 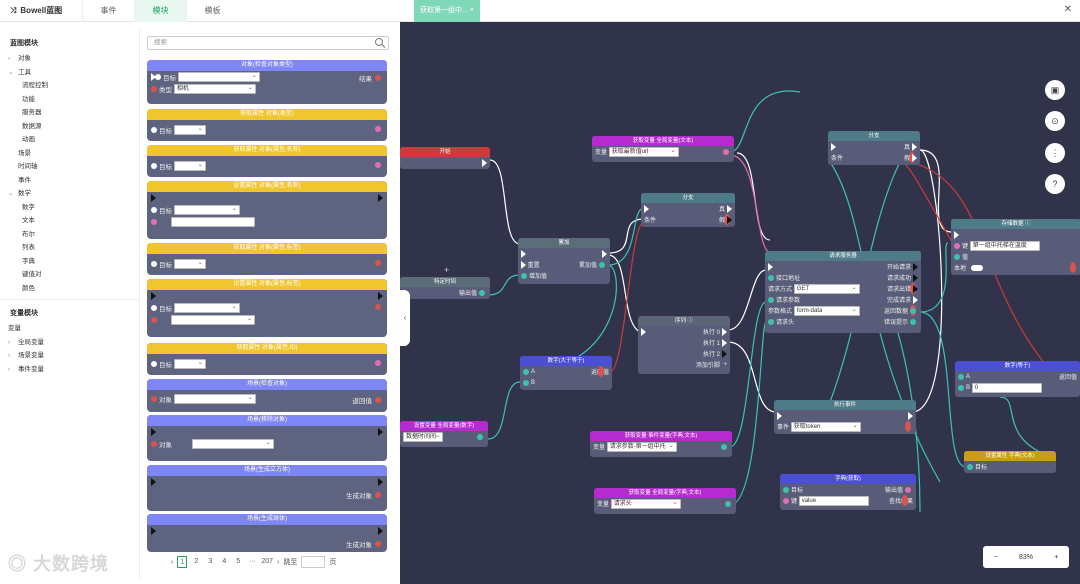 What do you see at coordinates (267, 161) in the screenshot?
I see `block-get-name: 获取属性 对象(属性,名称) 目标` at bounding box center [267, 161].